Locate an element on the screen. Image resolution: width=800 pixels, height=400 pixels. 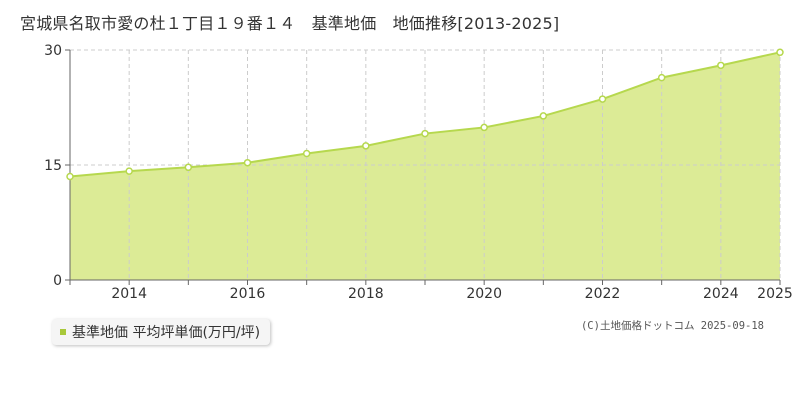
legend-label: 基準地価 平均坪単価(万円/坪) is located at coordinates (166, 333).